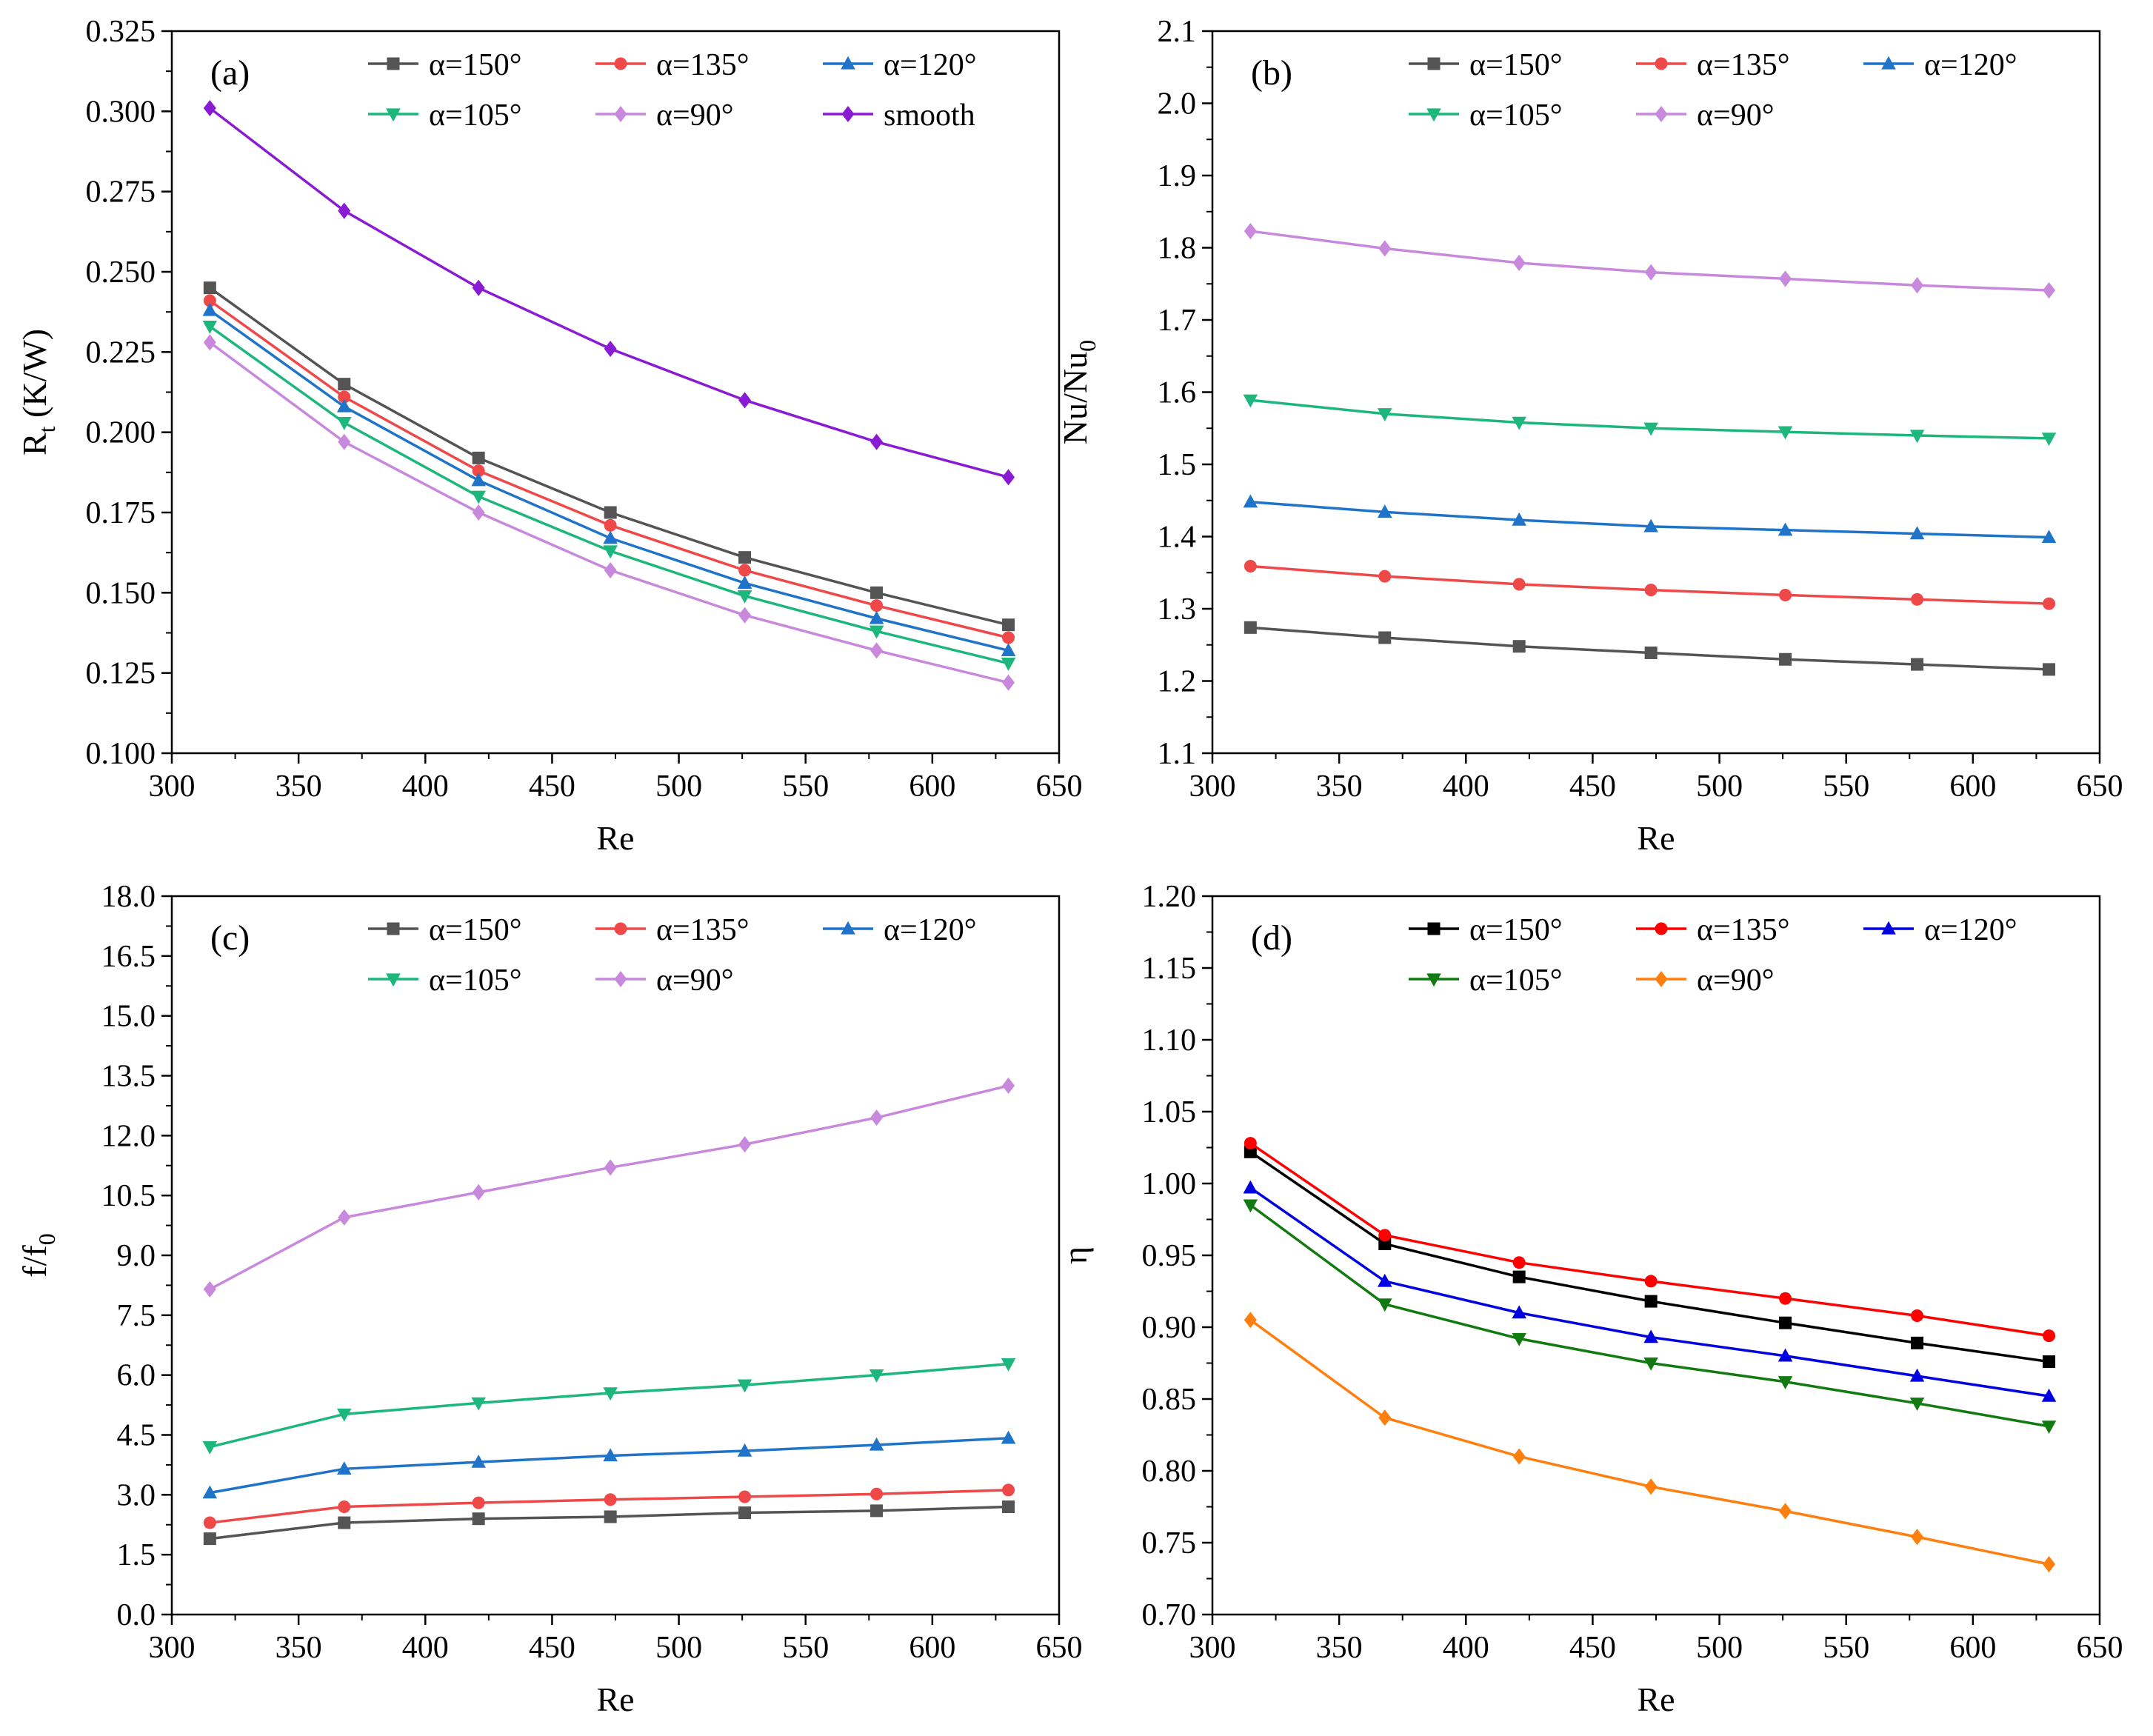  What do you see at coordinates (121, 273) in the screenshot?
I see `y-tick-label: 0.250` at bounding box center [121, 273].